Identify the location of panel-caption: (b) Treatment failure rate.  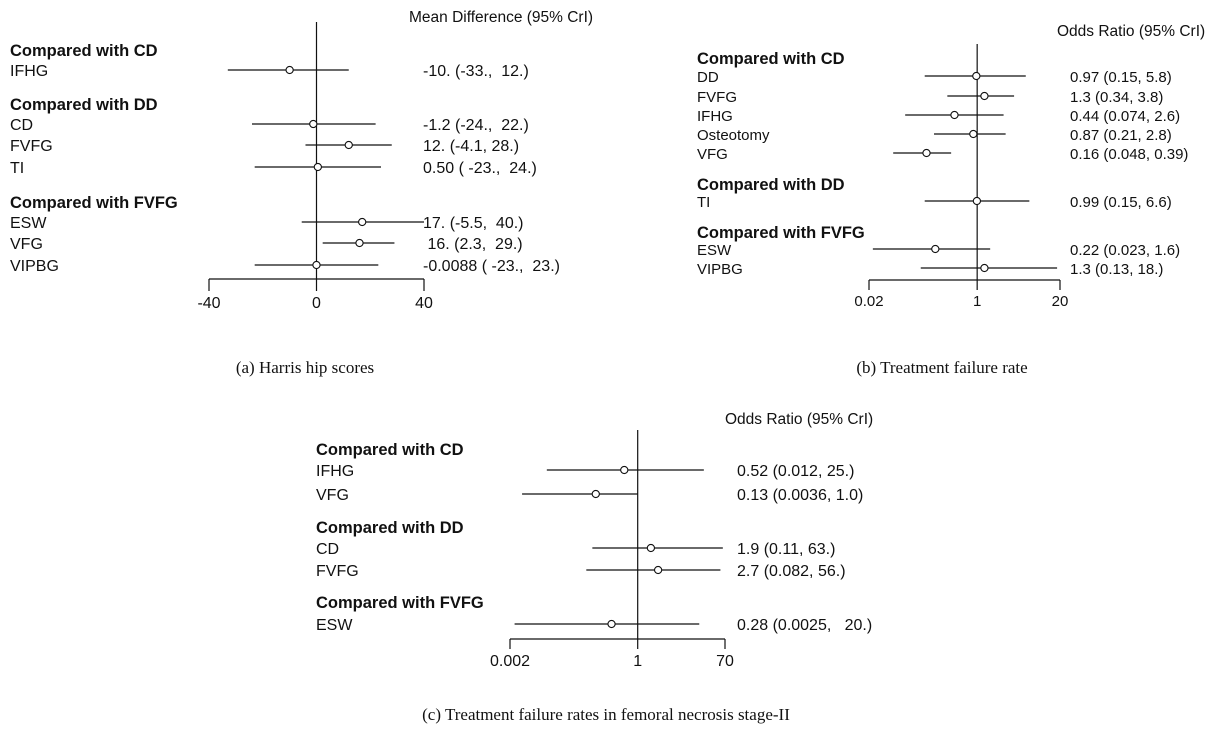
(941, 367).